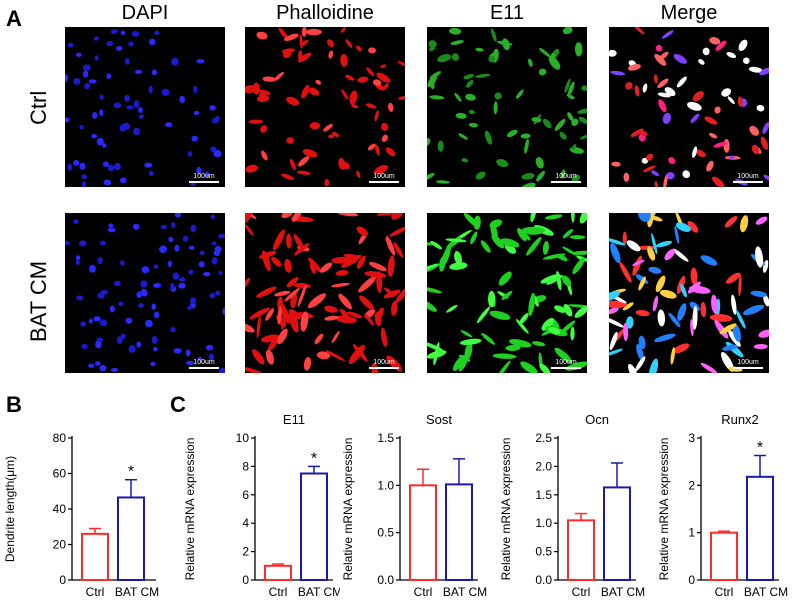 The image size is (796, 603). I want to click on y-tick-label: 40, so click(60, 509).